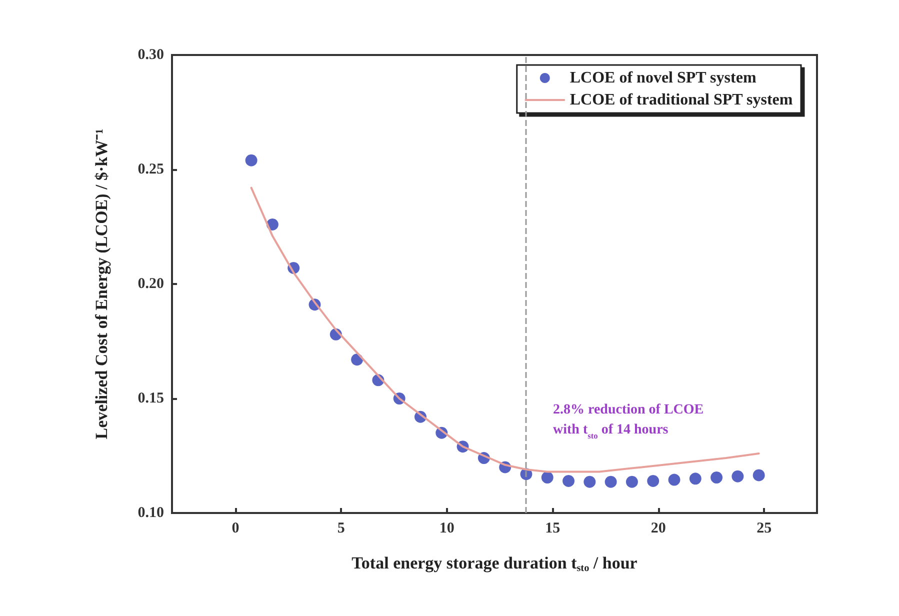  Describe the element at coordinates (764, 528) in the screenshot. I see `x-tick-label: 25` at that location.